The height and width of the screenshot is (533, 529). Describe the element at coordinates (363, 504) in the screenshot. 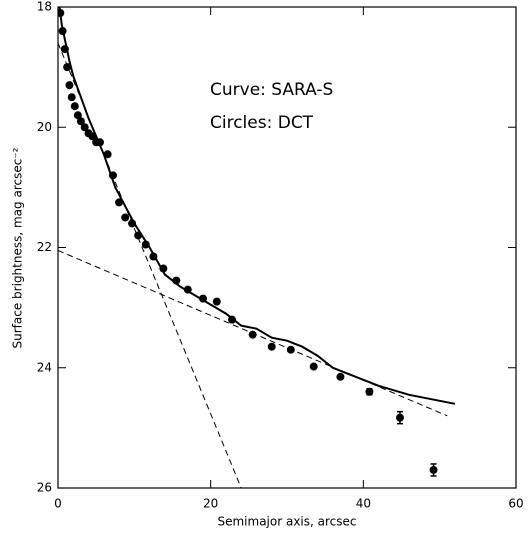

I see `x-tick-label: 40` at that location.